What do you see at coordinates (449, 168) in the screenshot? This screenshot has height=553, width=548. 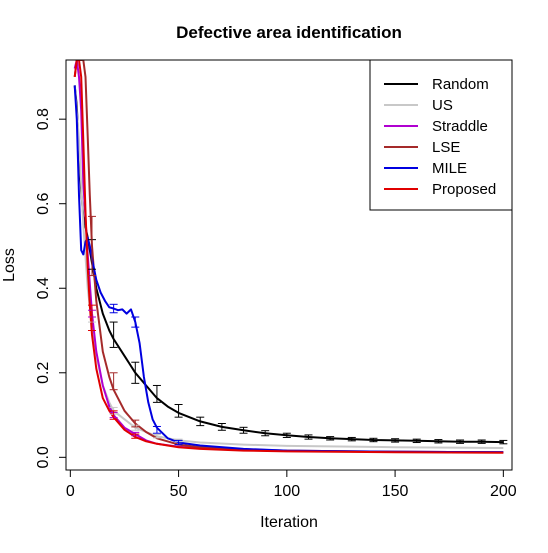 I see `legend-label: MILE` at bounding box center [449, 168].